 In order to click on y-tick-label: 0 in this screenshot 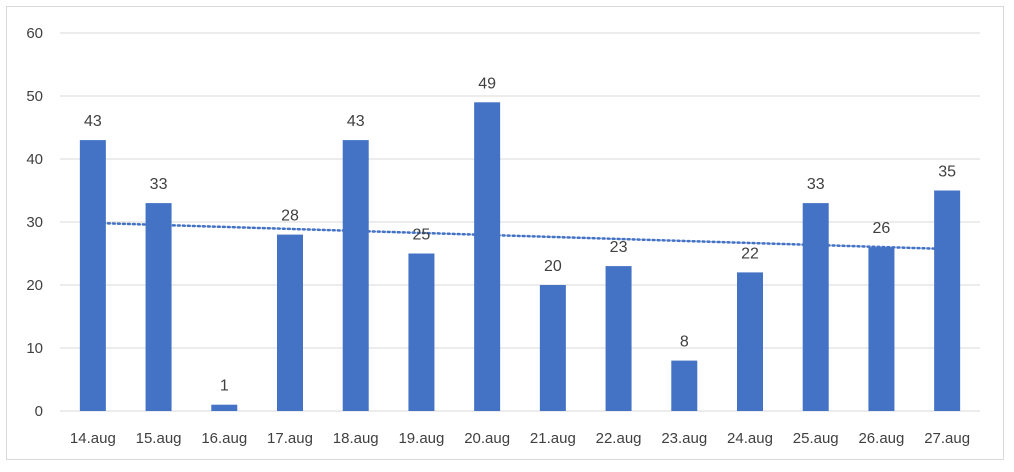, I will do `click(39, 411)`.